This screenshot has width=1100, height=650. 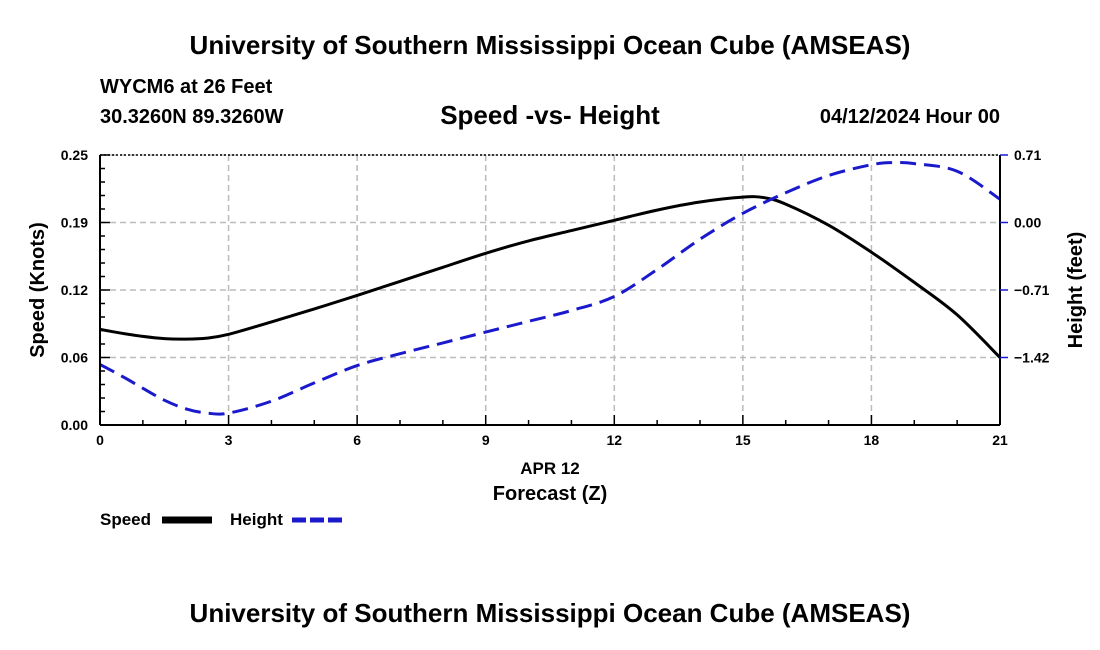 What do you see at coordinates (74, 223) in the screenshot?
I see `y-tick-label: 0.19` at bounding box center [74, 223].